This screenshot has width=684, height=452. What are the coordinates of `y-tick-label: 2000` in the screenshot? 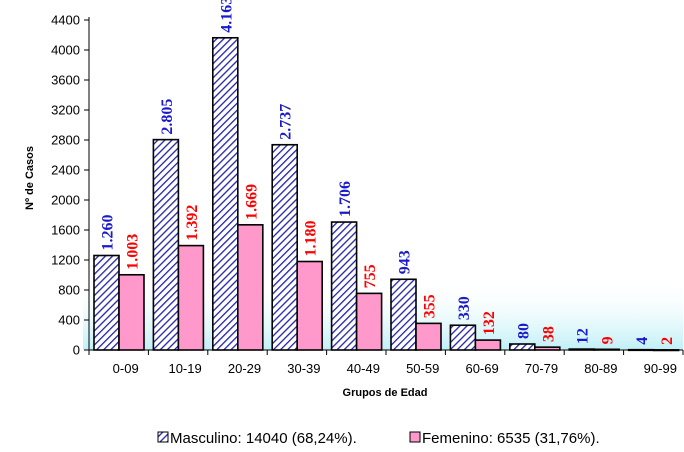 It's located at (65, 200).